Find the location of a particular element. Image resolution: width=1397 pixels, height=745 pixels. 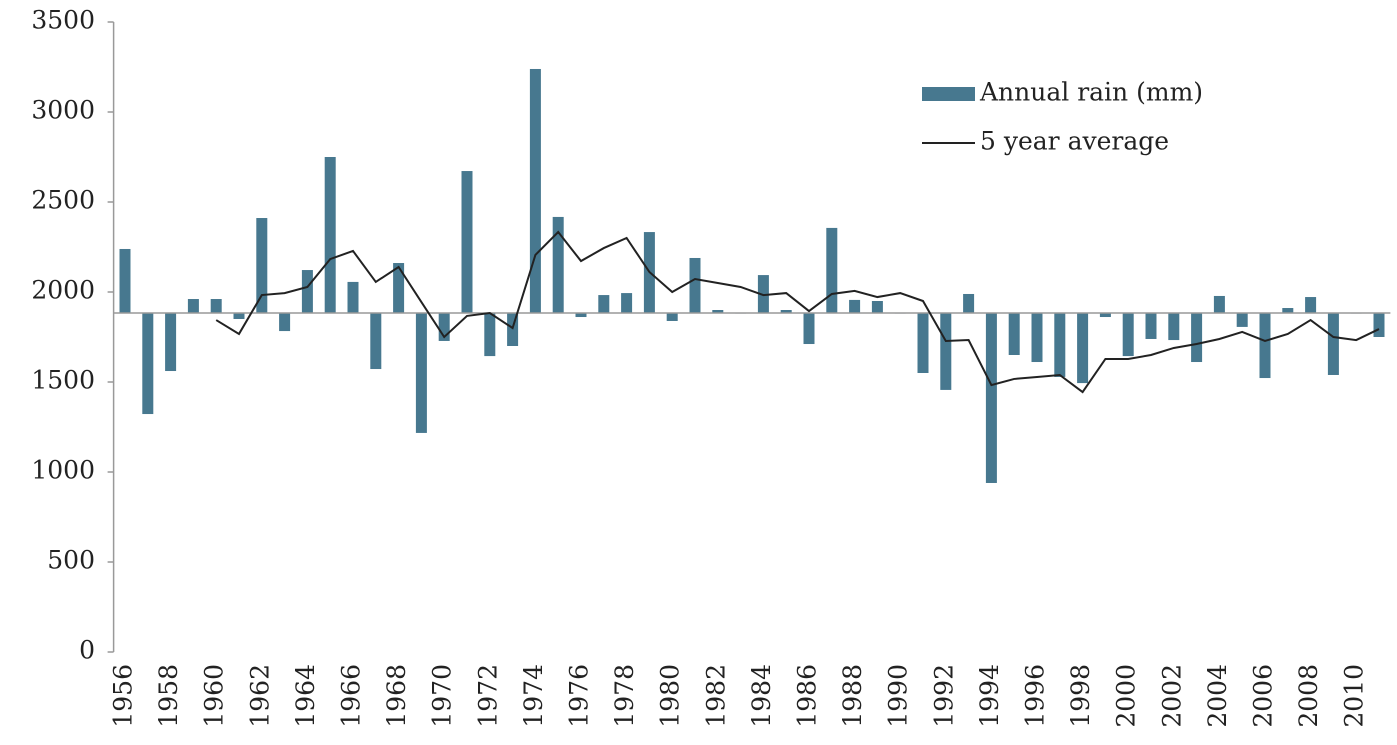

x-tick-label: 1976 is located at coordinates (579, 696).